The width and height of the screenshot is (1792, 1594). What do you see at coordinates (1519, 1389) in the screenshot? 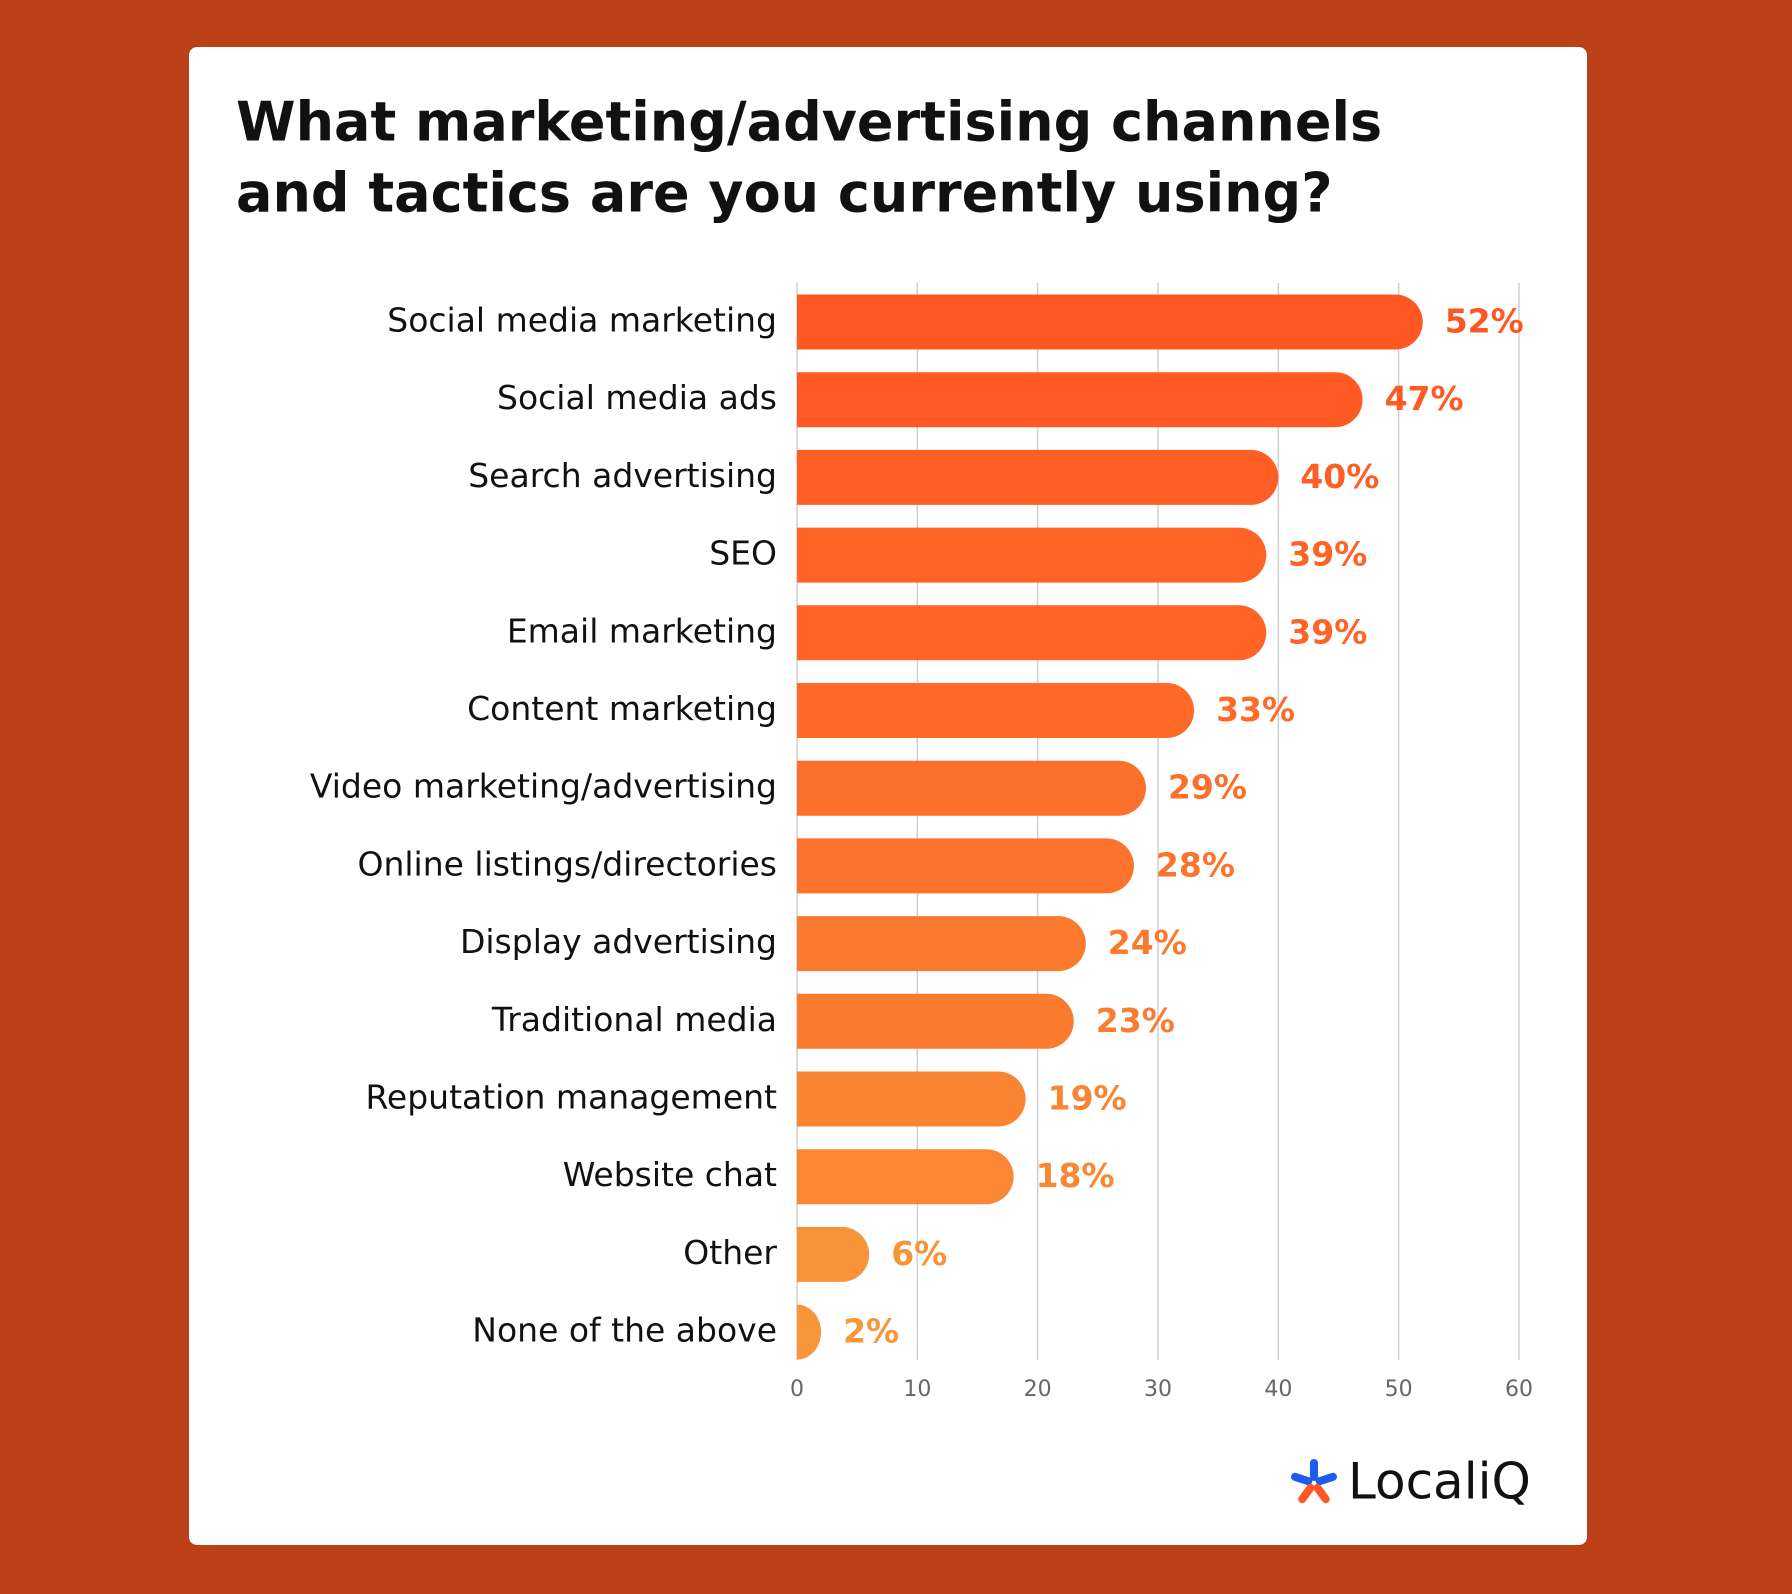
I see `x-tick-label: 60` at bounding box center [1519, 1389].